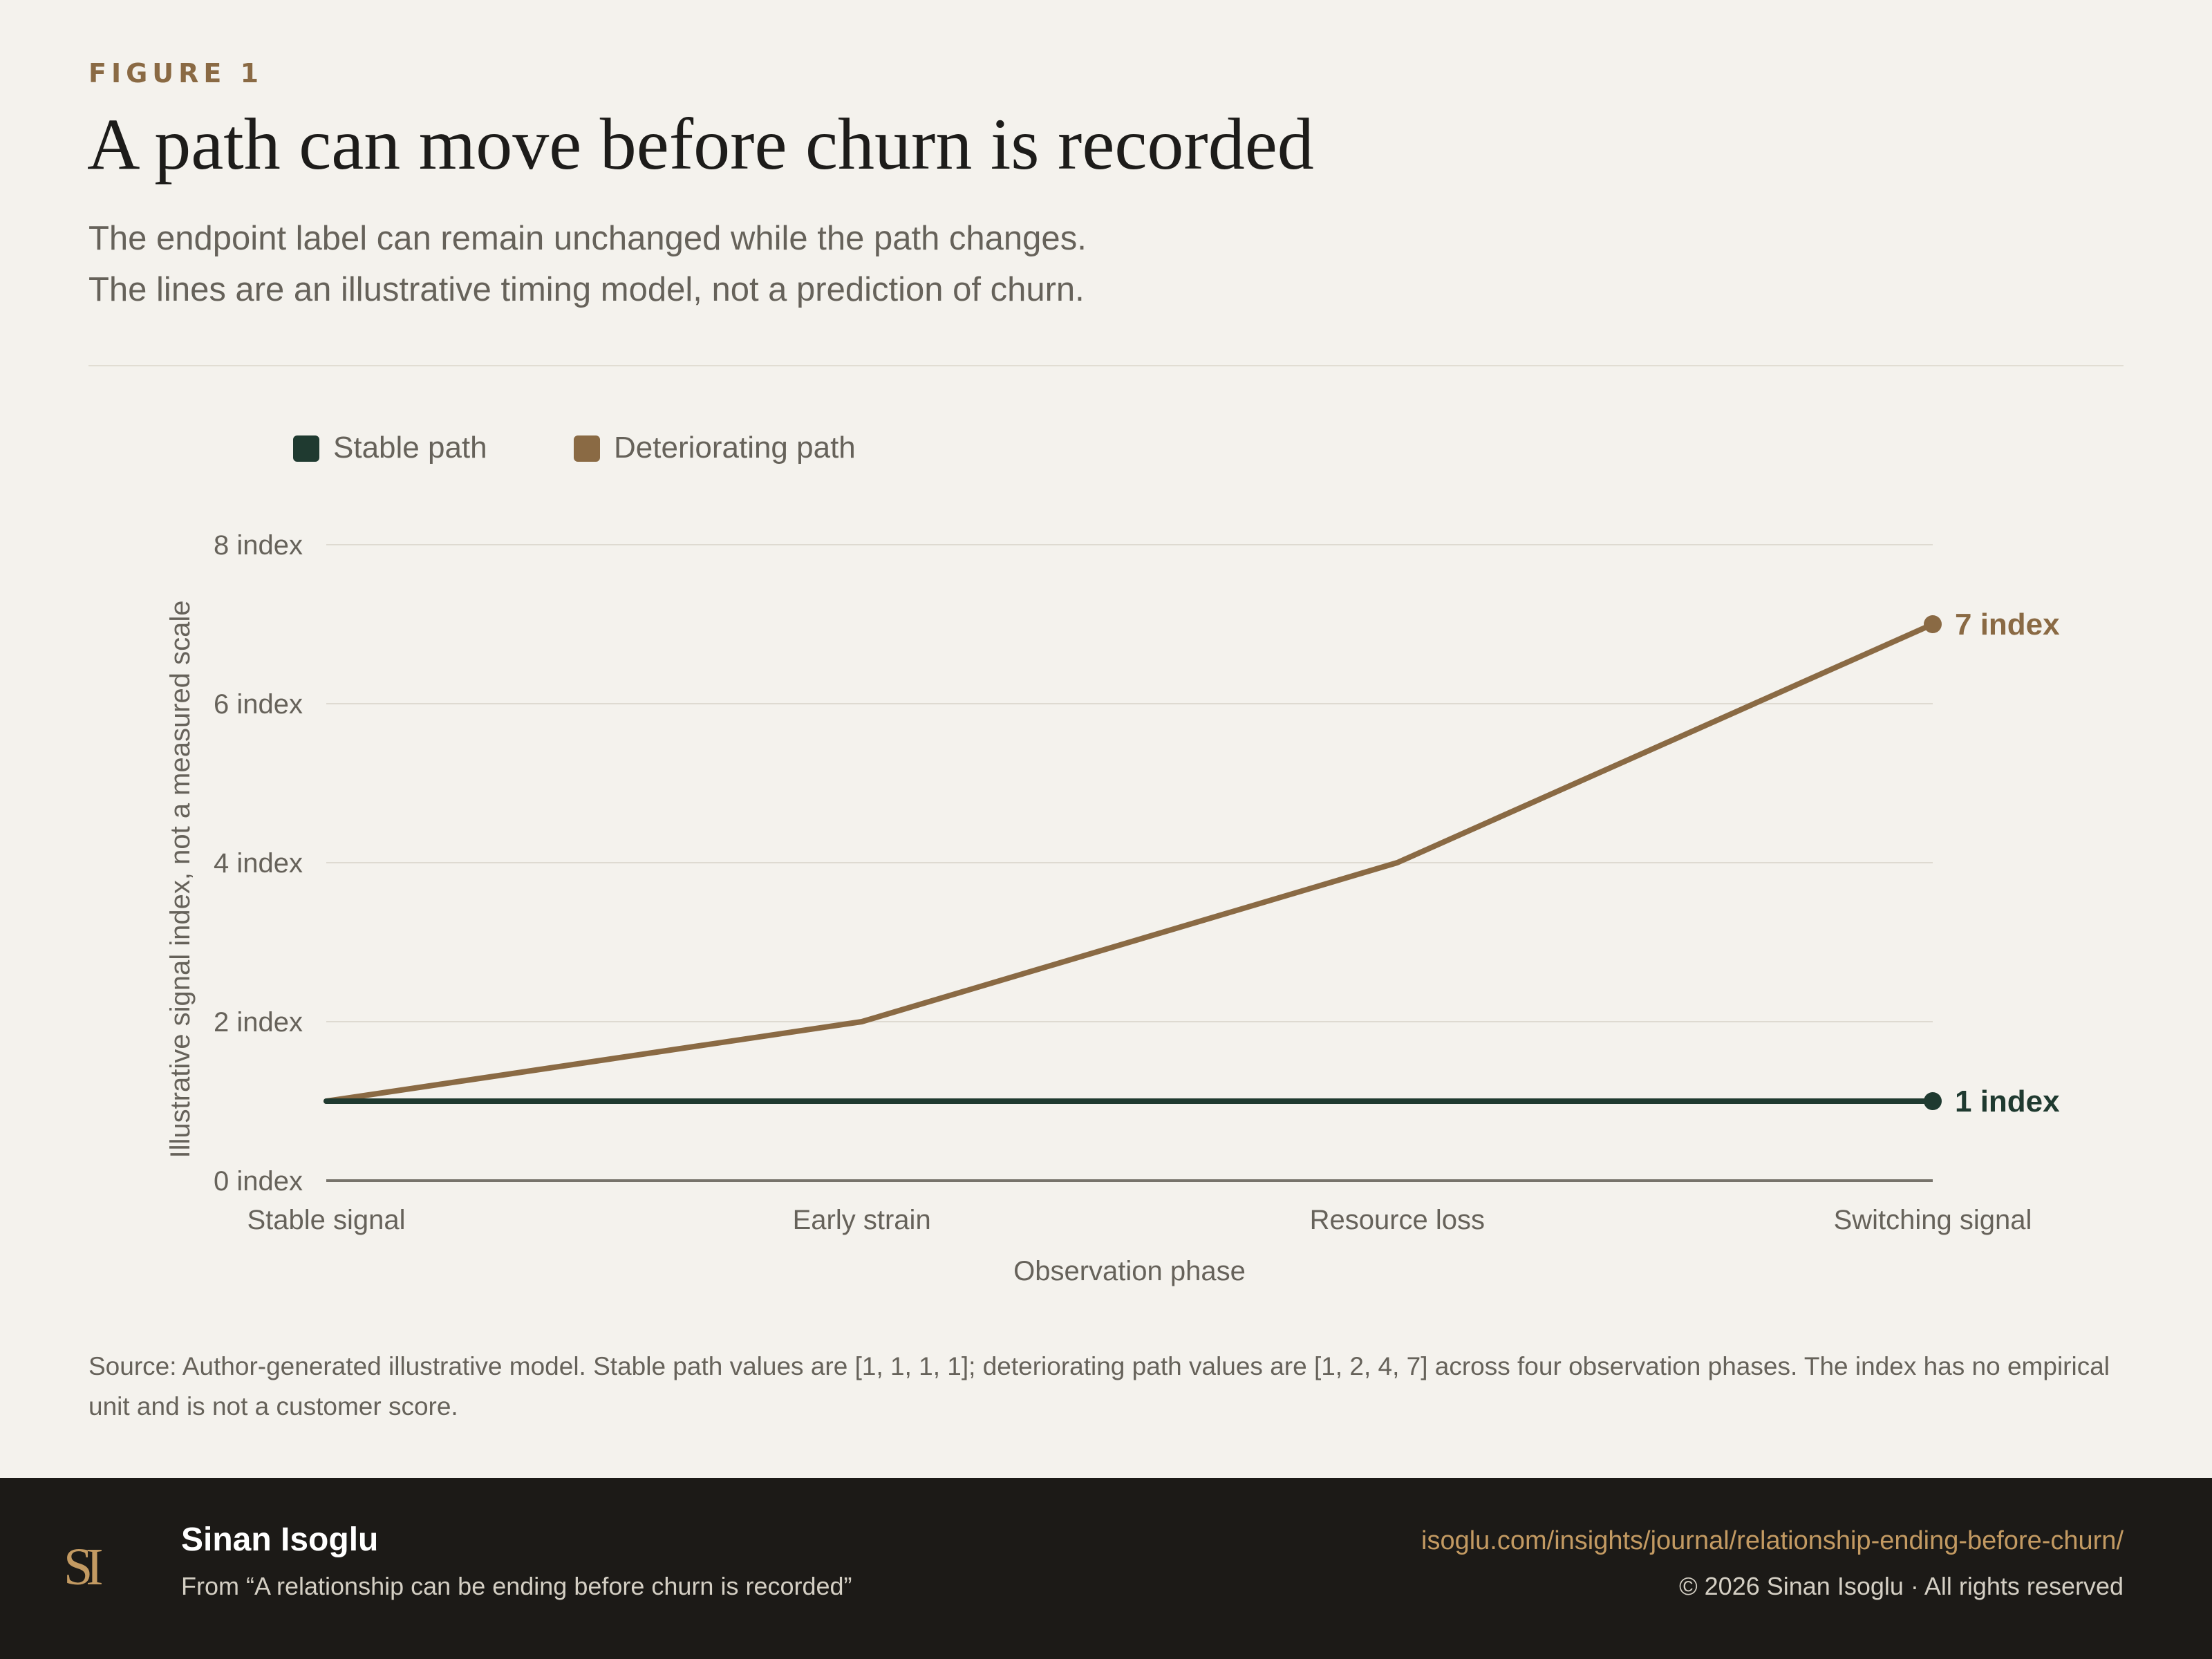  I want to click on y-tick-label: 4 index, so click(258, 863).